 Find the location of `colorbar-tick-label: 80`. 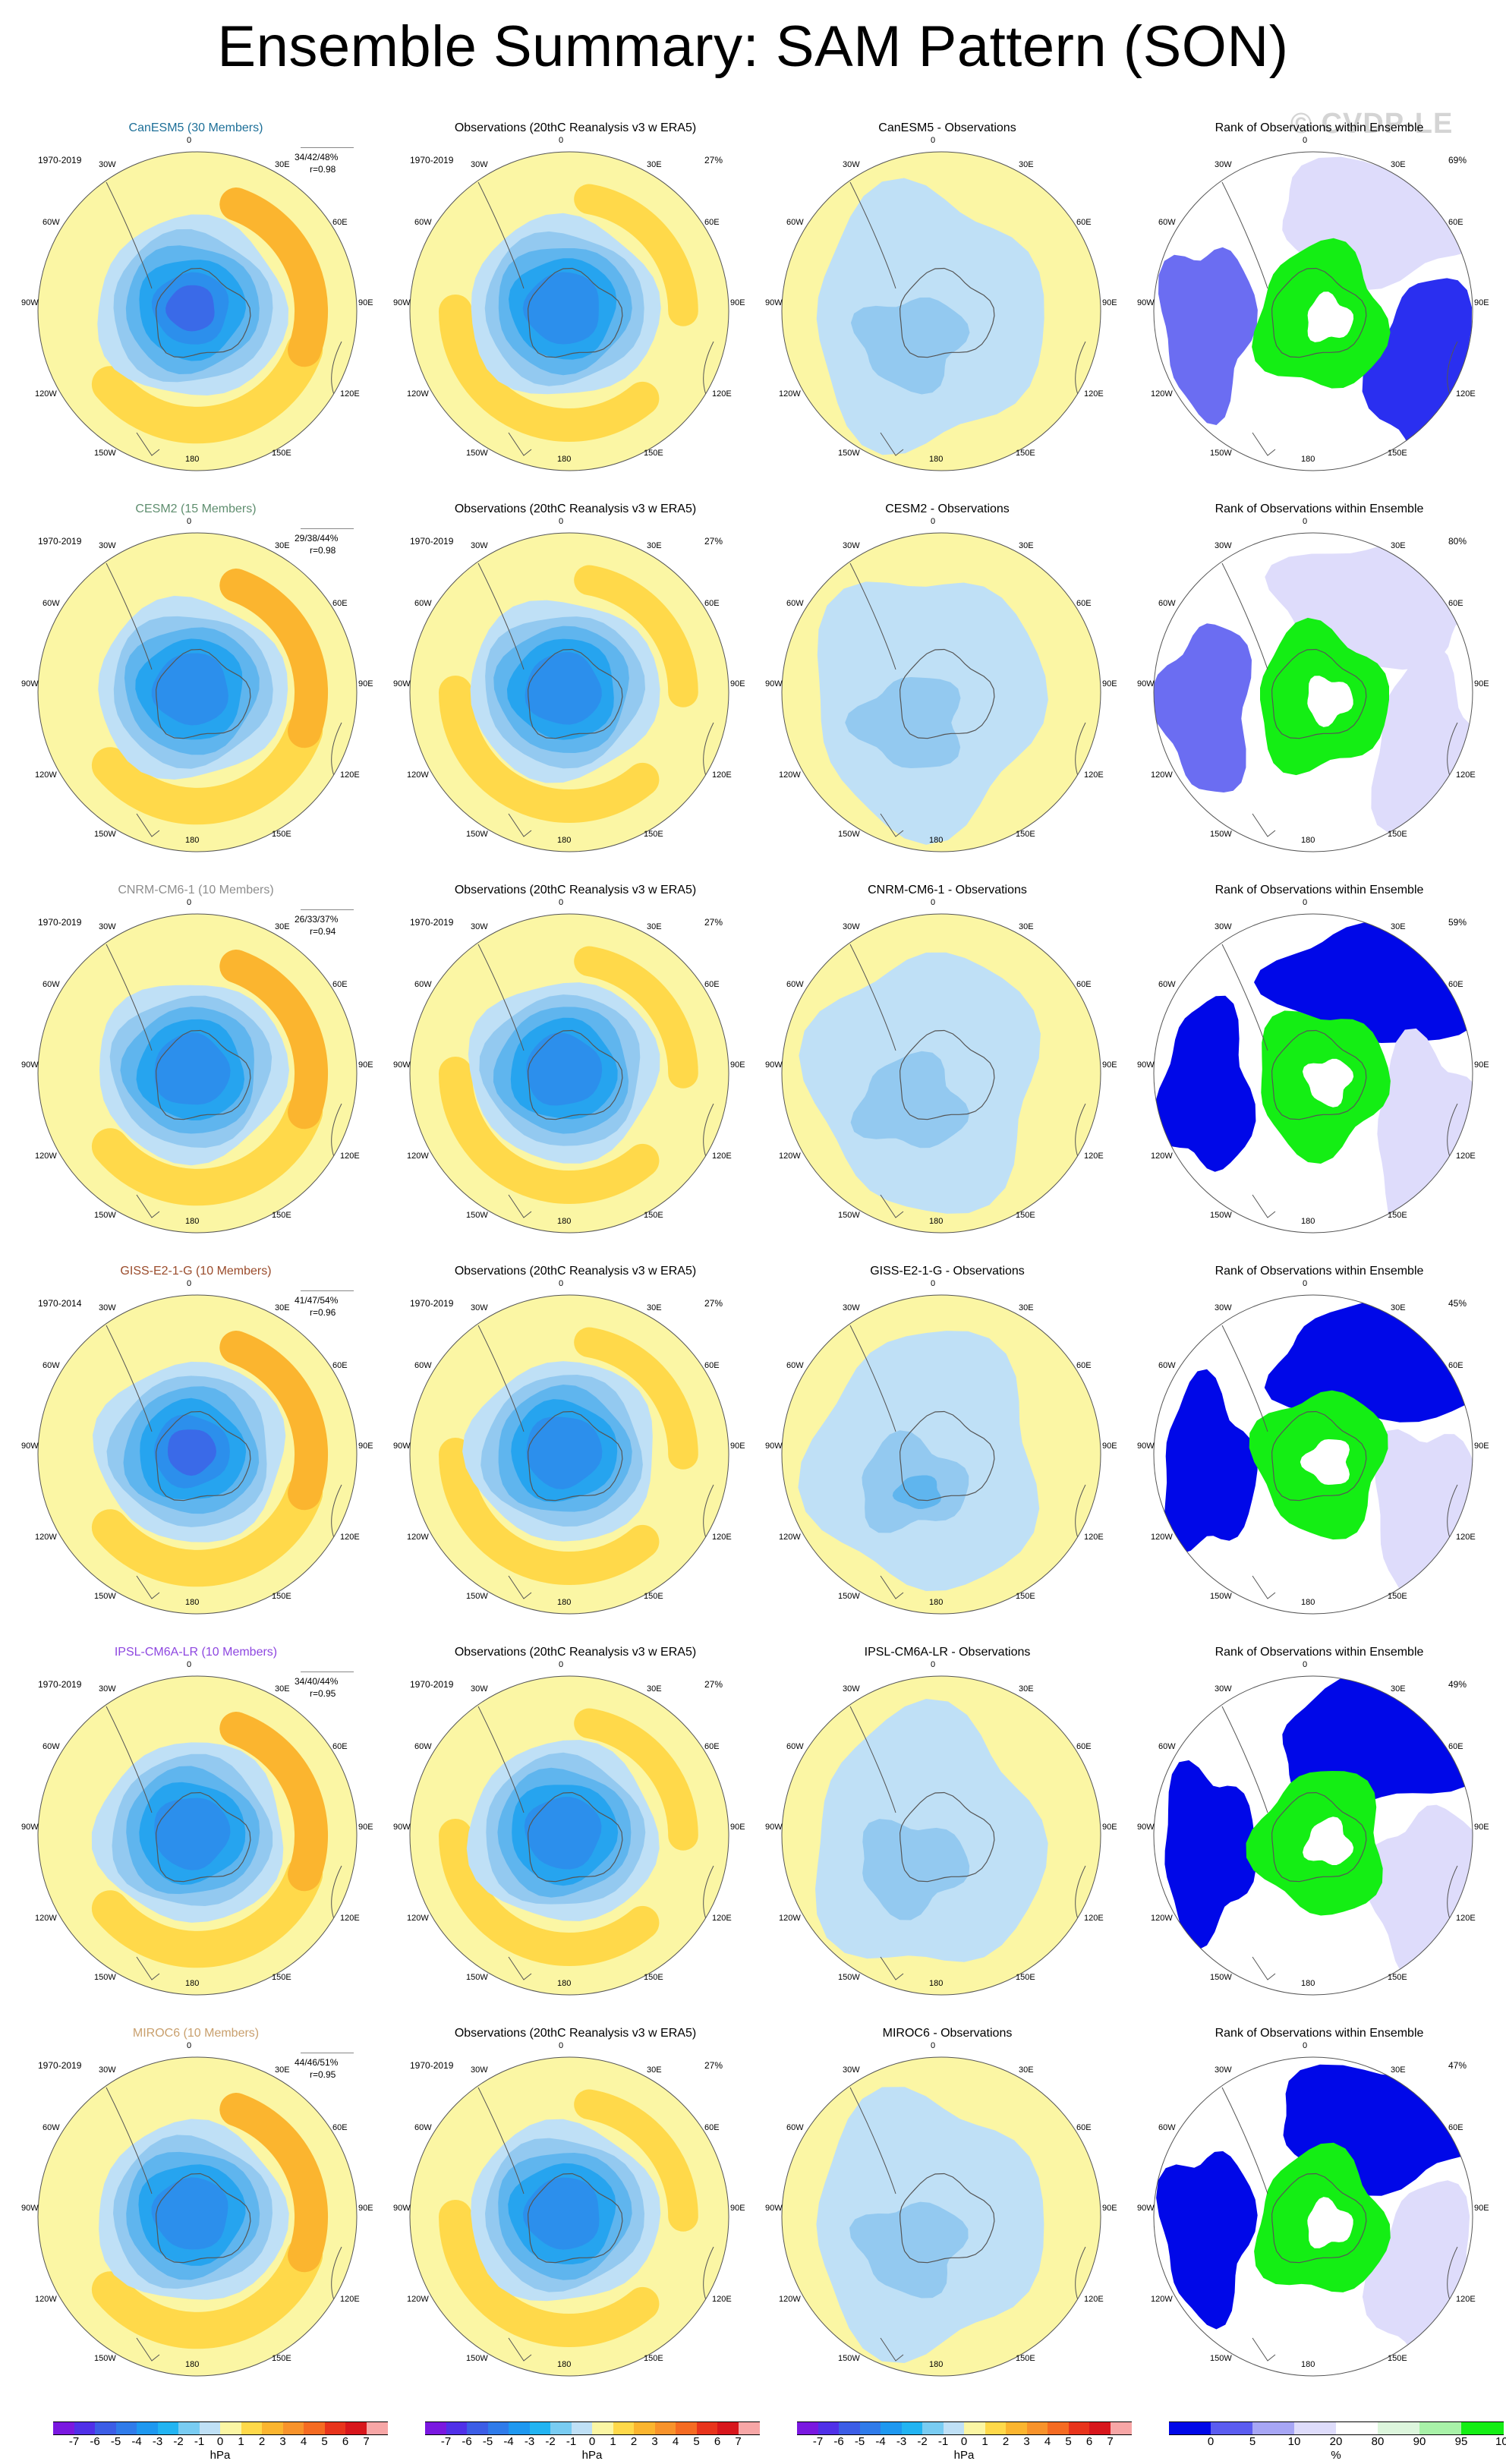

colorbar-tick-label: 80 is located at coordinates (1378, 2441).